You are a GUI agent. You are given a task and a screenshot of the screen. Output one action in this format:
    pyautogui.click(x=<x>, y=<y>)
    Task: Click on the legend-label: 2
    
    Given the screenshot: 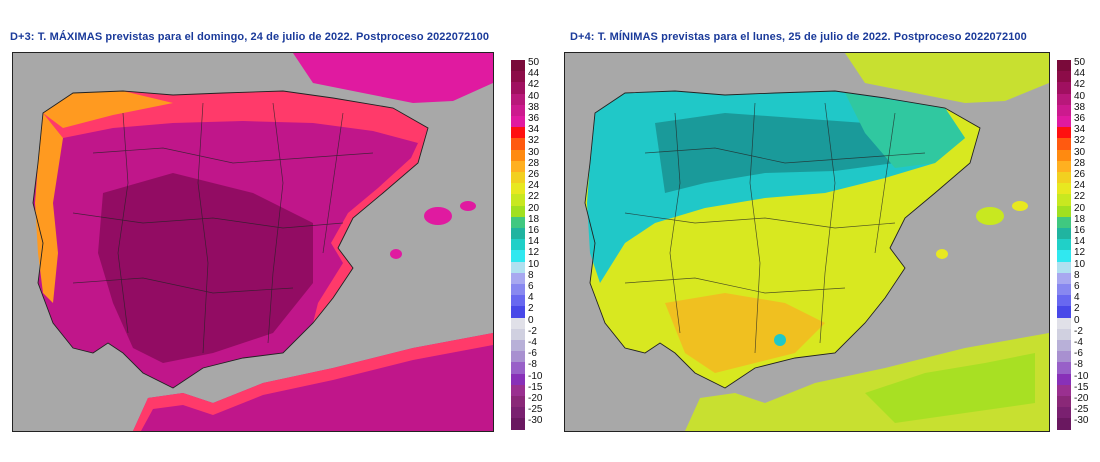 What is the action you would take?
    pyautogui.click(x=1077, y=309)
    